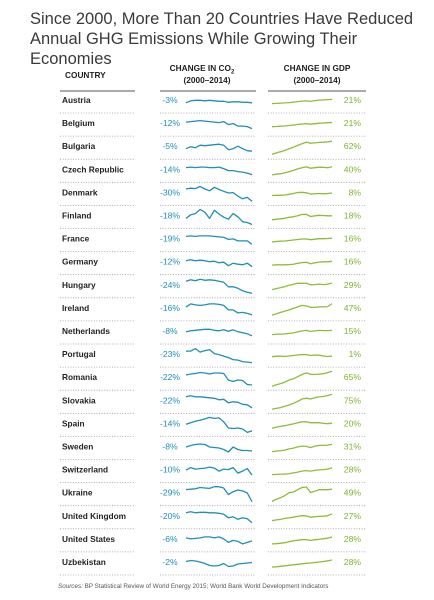 The height and width of the screenshot is (600, 434). I want to click on table-row: Uzbekistan -2% 28%, so click(213, 566).